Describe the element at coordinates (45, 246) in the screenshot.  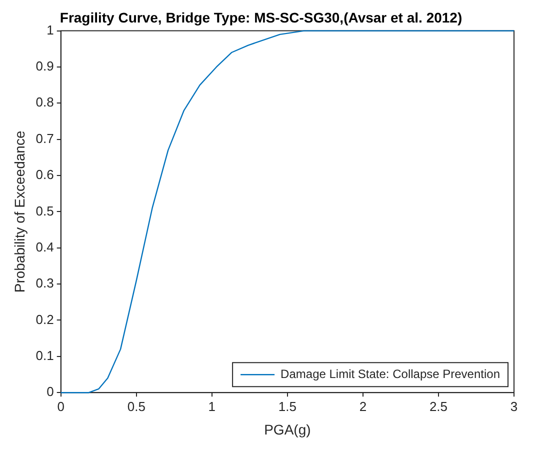
I see `y-tick-label: 0.4` at that location.